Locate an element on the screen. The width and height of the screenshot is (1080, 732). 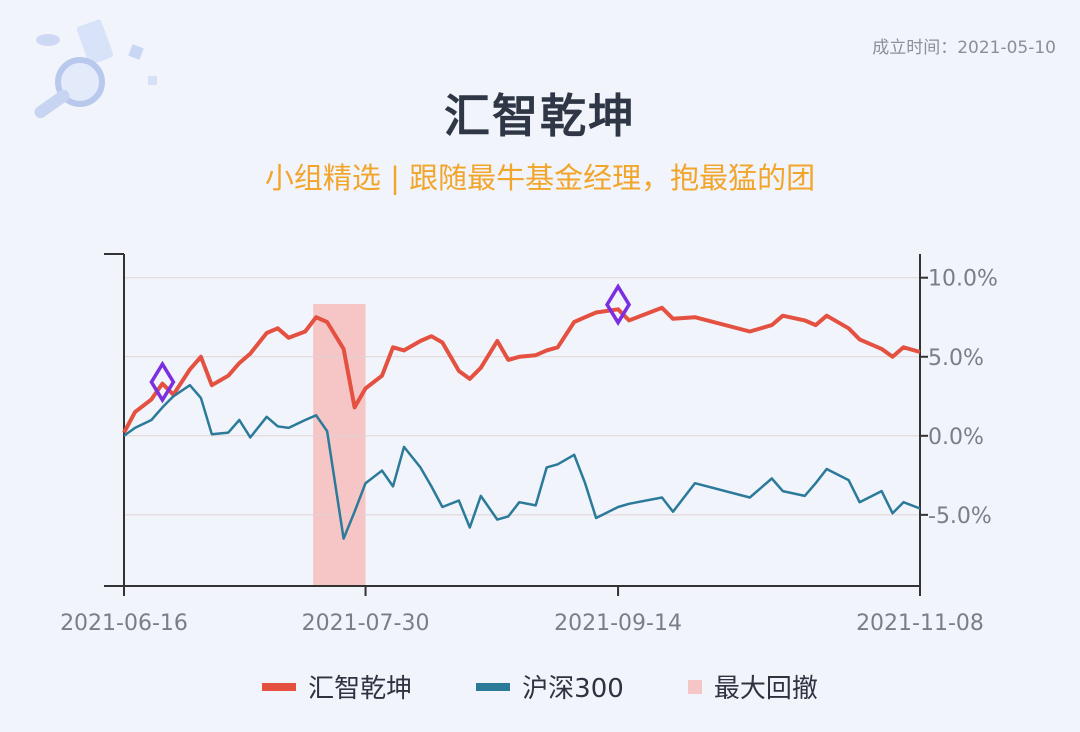
drawdown-region is located at coordinates (339, 445).